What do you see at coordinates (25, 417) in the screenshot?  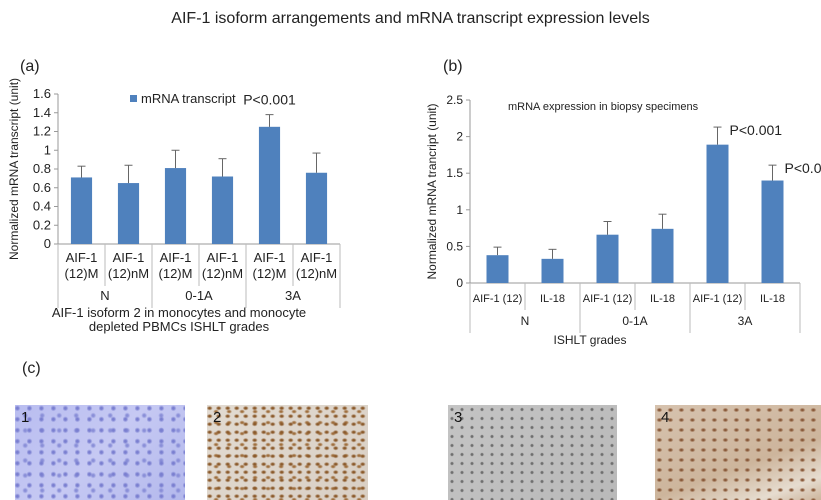 I see `photo-label: 1` at bounding box center [25, 417].